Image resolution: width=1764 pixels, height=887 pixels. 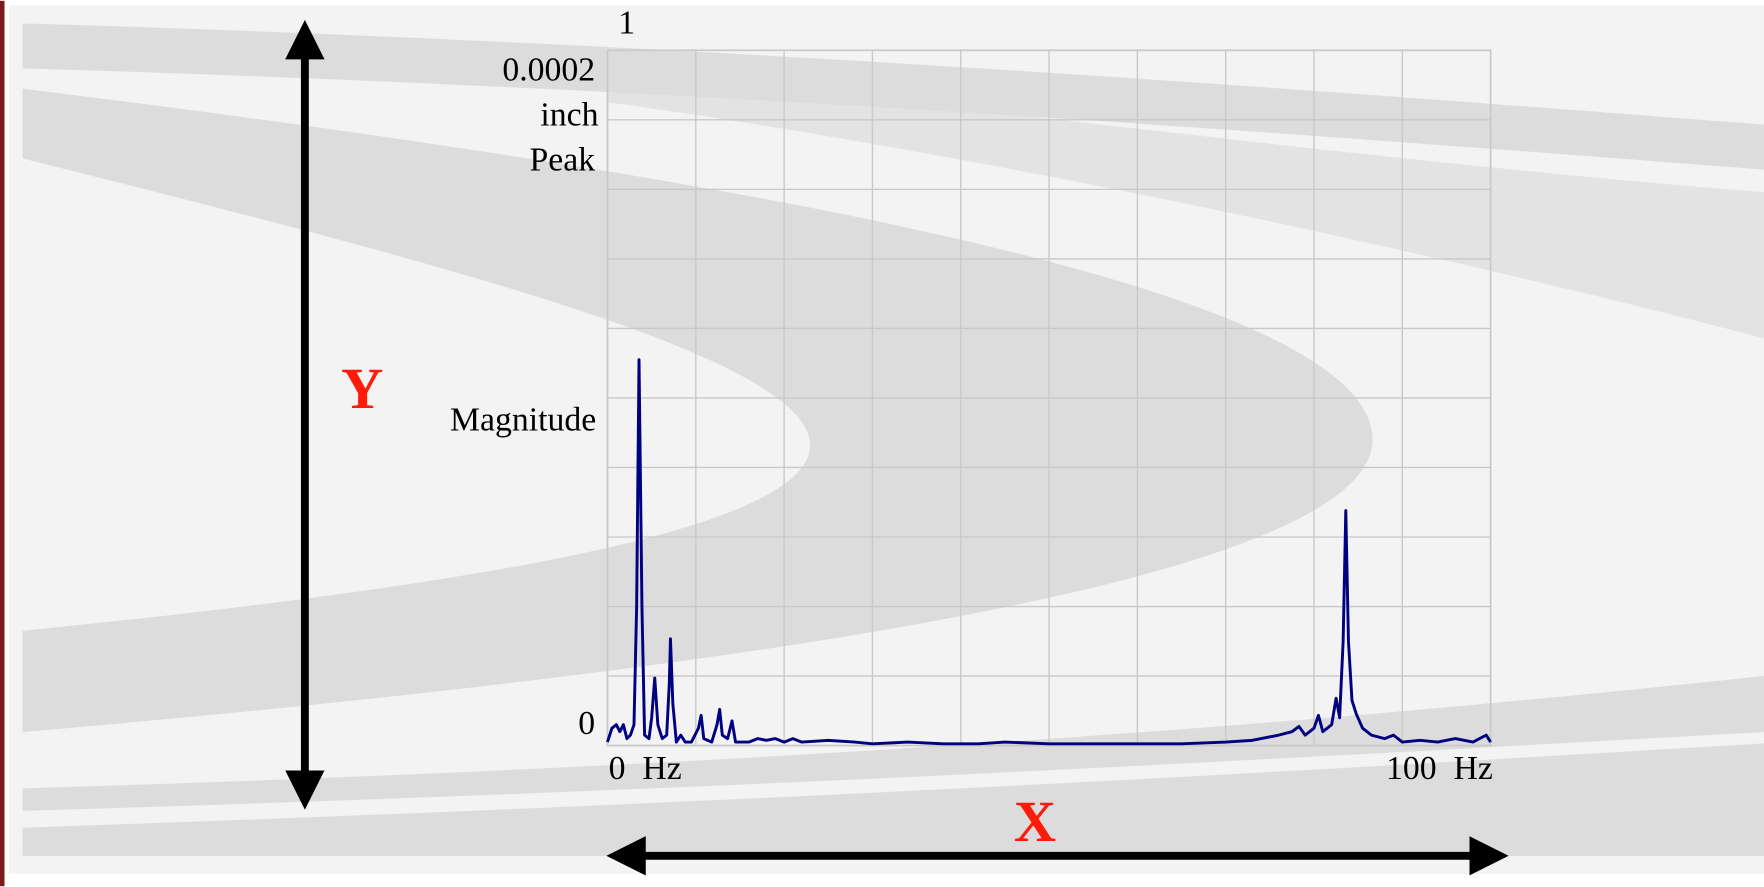 I want to click on y-tick-label: 0, so click(x=586, y=723).